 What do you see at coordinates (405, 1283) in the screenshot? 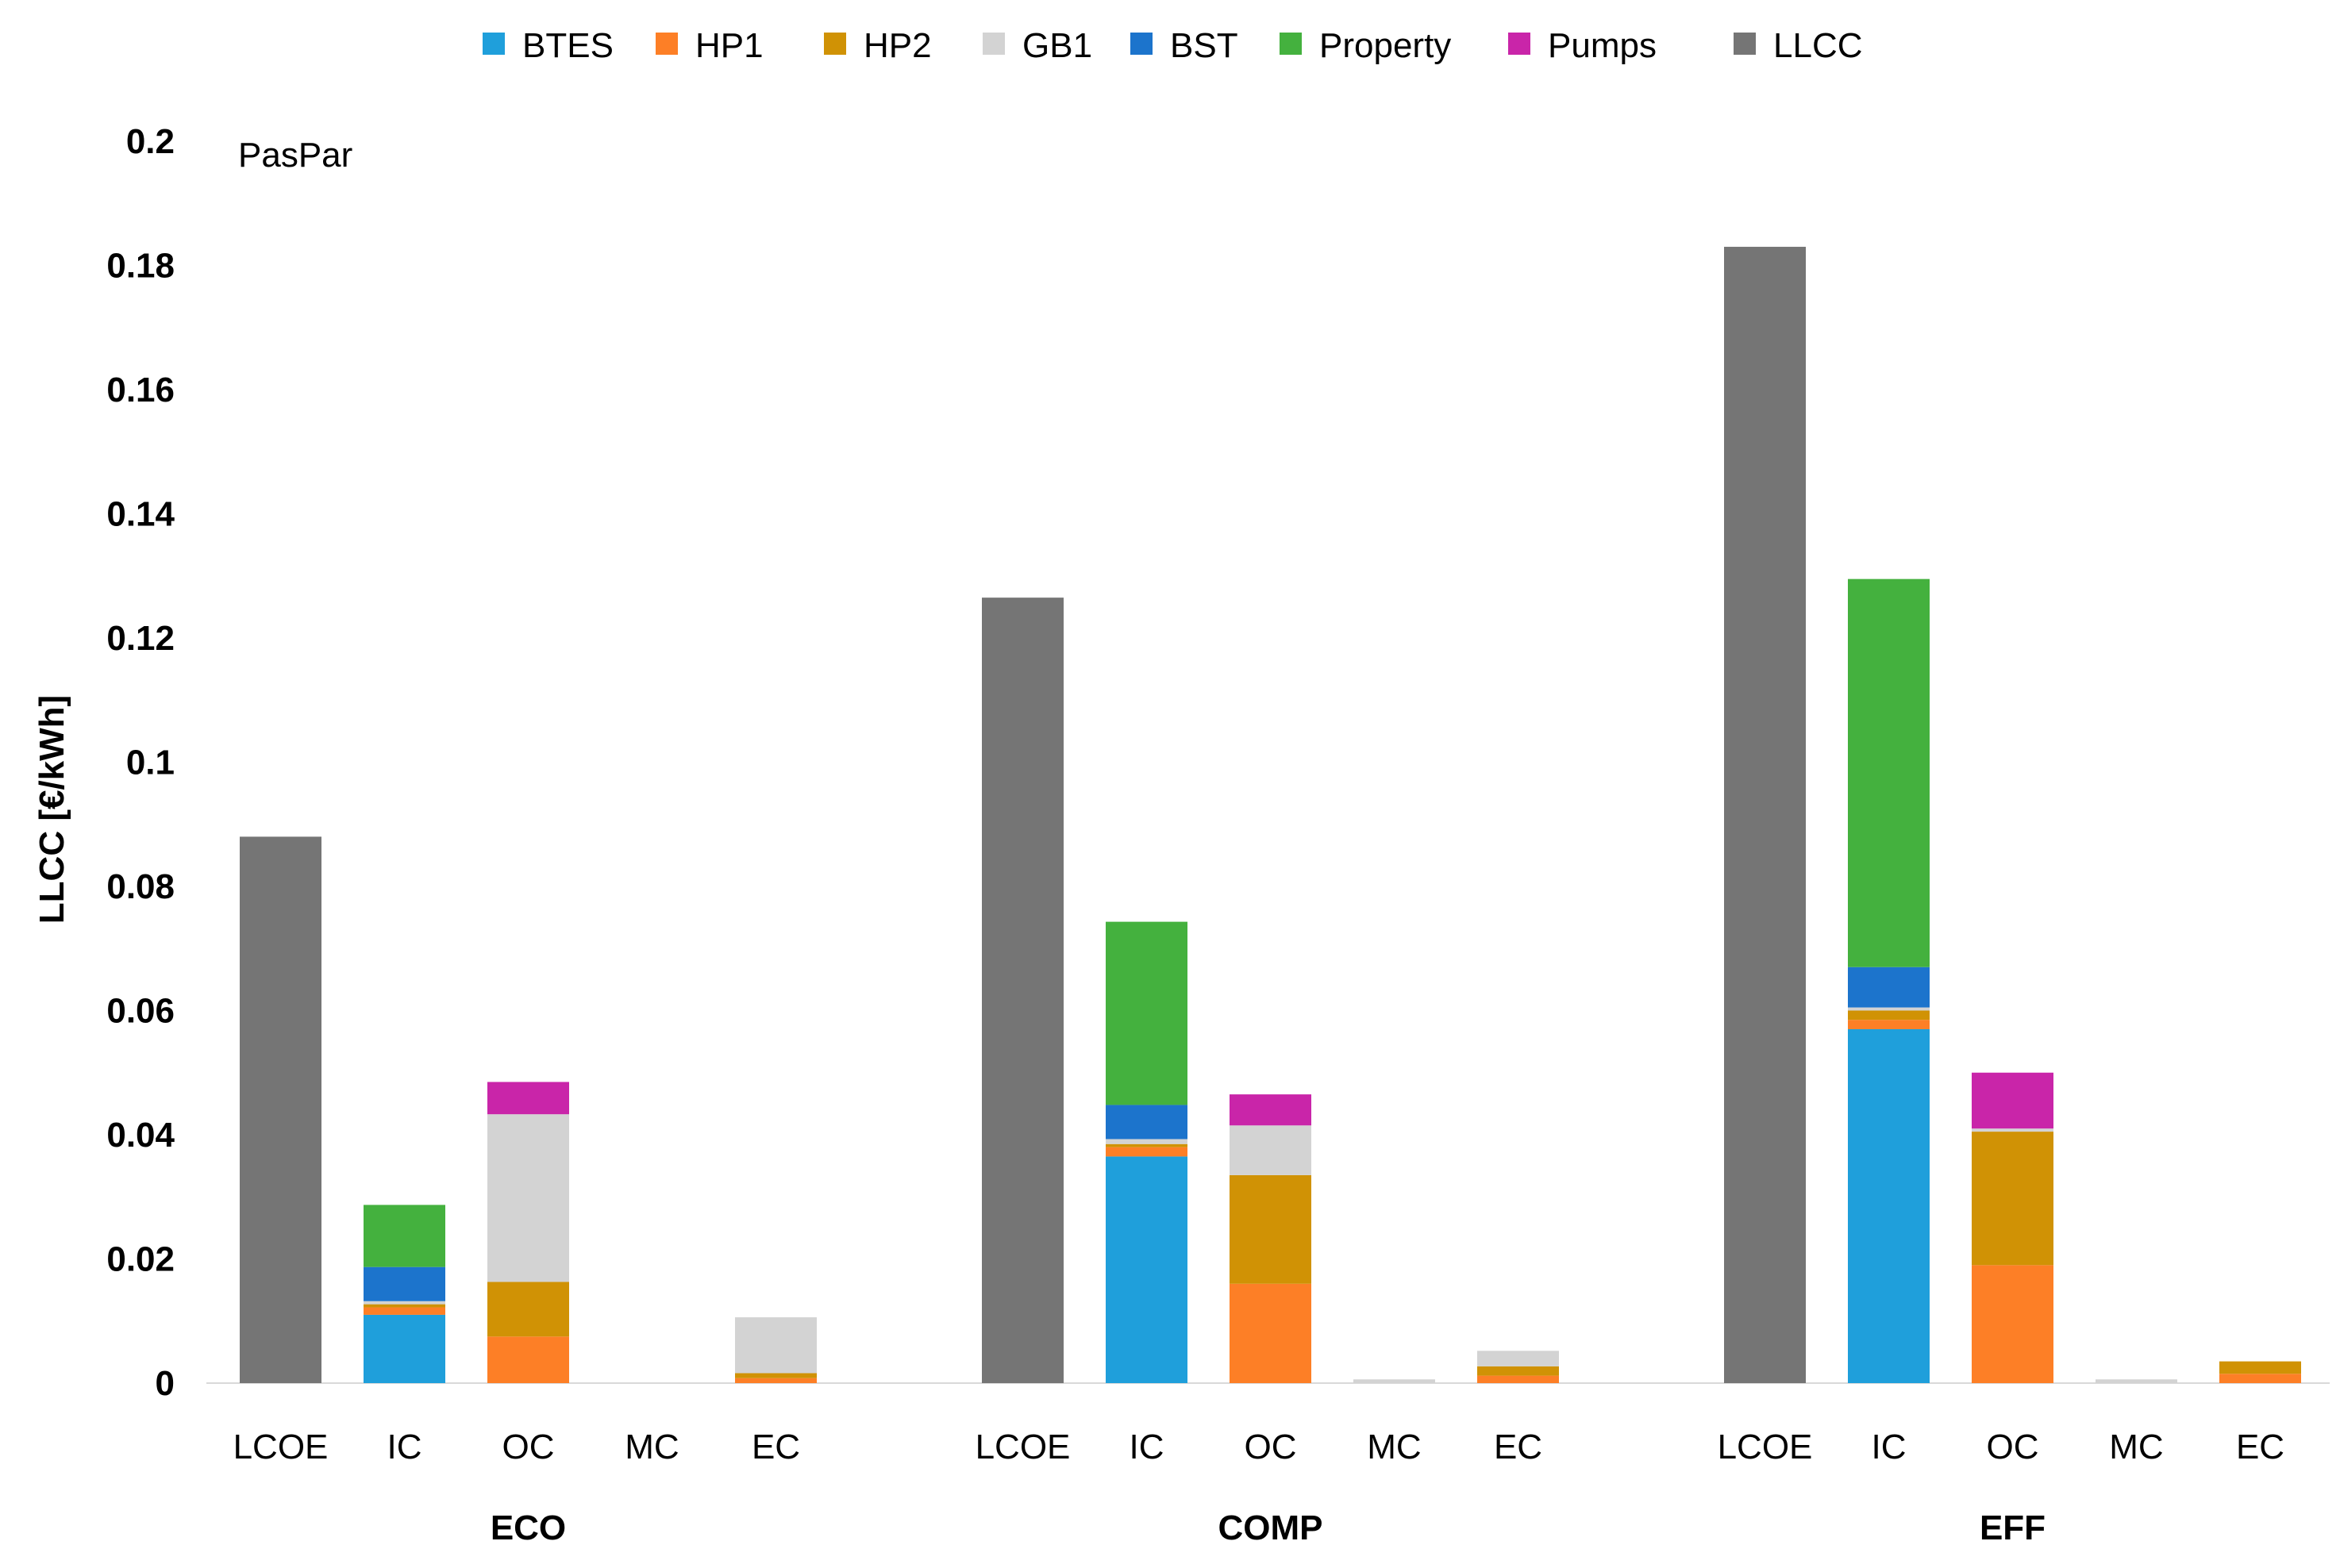
I see `bar-bst-eco-ic` at bounding box center [405, 1283].